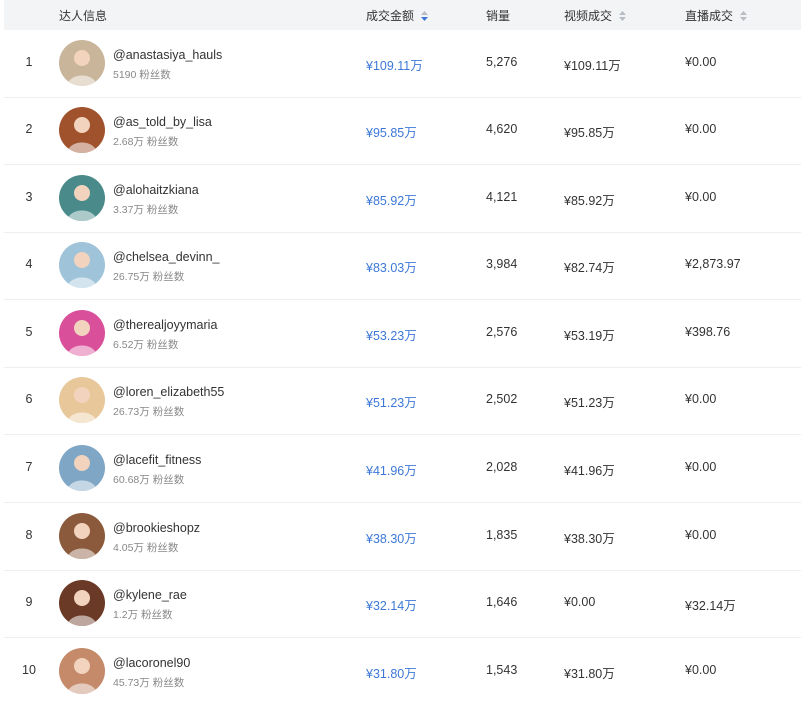  What do you see at coordinates (502, 399) in the screenshot?
I see `sales-value: 2,502` at bounding box center [502, 399].